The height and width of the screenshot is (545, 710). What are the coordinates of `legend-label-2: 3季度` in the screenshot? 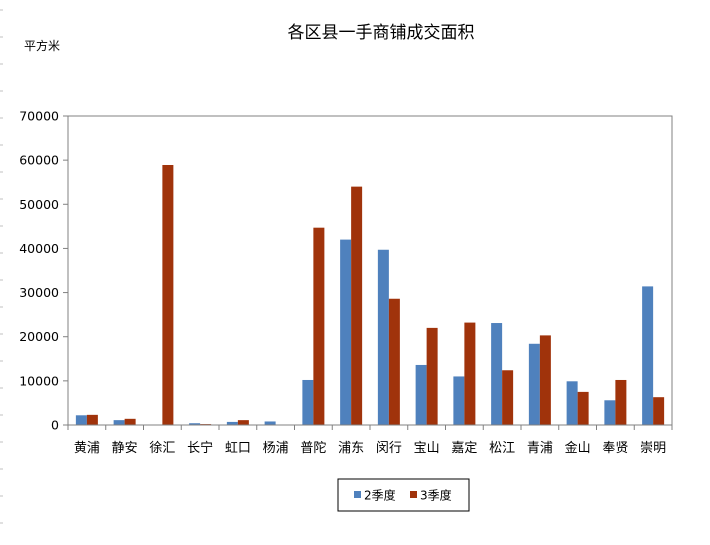 It's located at (436, 495).